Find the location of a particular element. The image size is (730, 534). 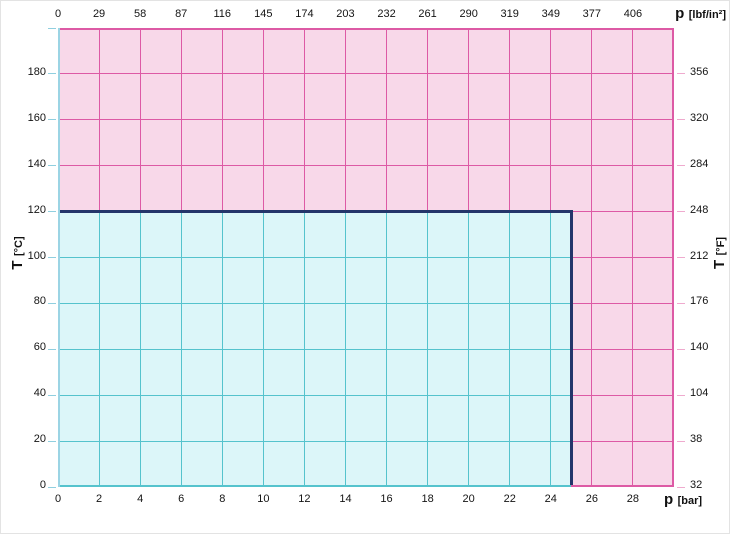

x-axis-bottom-tick-label: 4 is located at coordinates (140, 499).